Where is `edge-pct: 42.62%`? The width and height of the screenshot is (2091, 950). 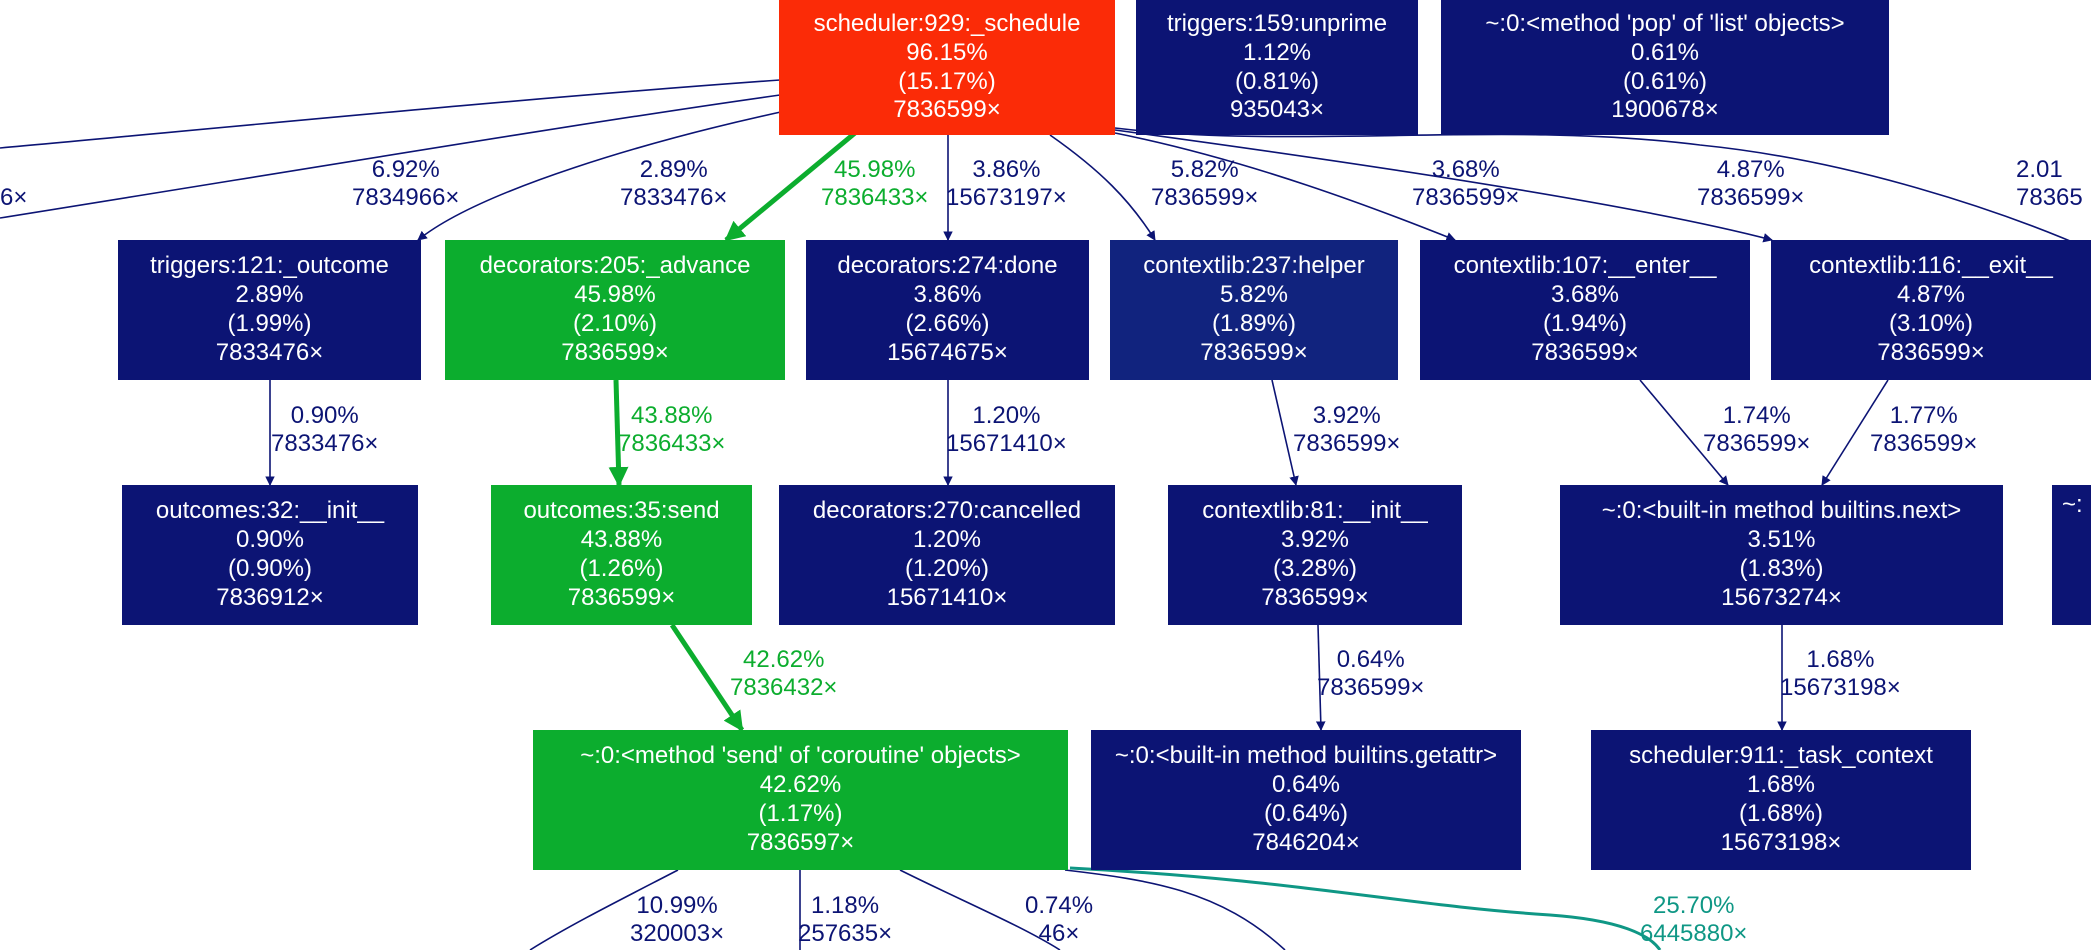 edge-pct: 42.62% is located at coordinates (784, 659).